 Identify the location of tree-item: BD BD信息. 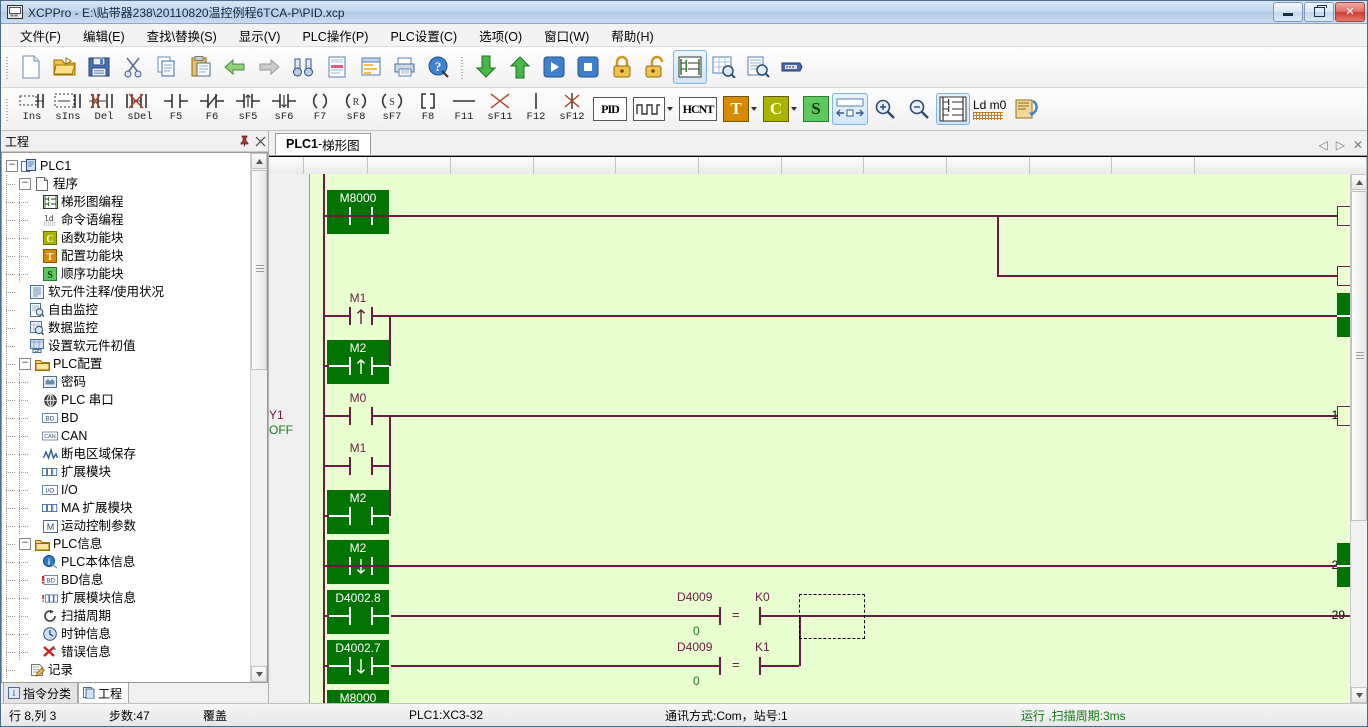
(128, 580).